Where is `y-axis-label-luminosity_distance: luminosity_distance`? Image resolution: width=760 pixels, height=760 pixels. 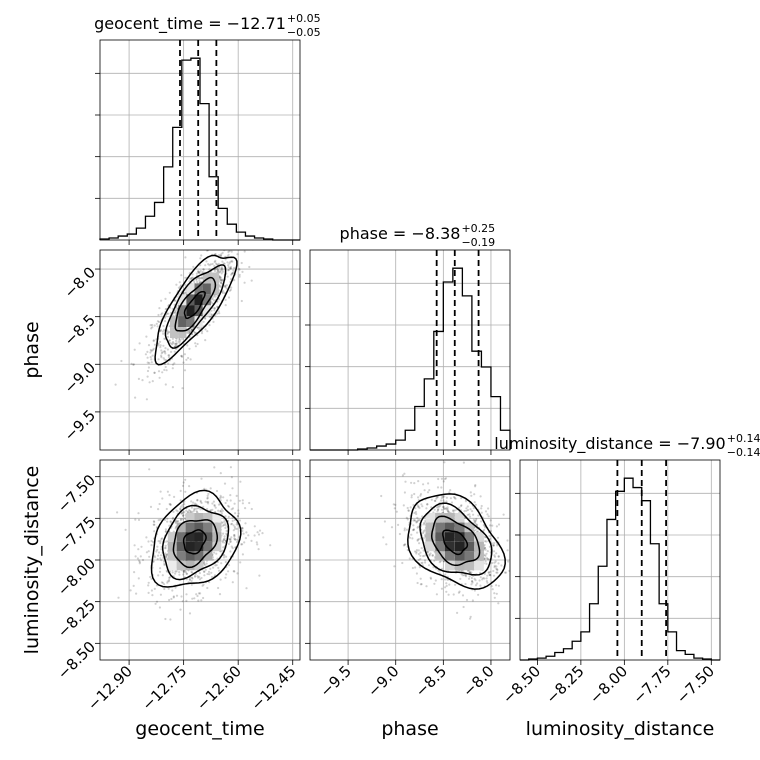 y-axis-label-luminosity_distance: luminosity_distance is located at coordinates (32, 560).